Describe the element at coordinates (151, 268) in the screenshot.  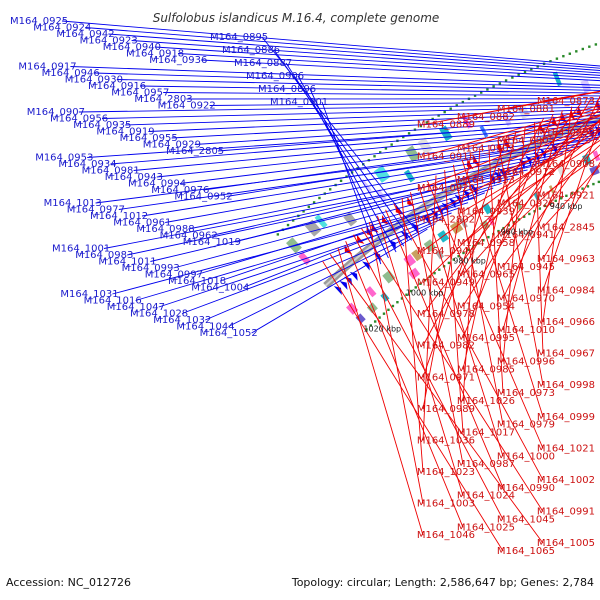
I see `gene-label: M164_0993` at that location.